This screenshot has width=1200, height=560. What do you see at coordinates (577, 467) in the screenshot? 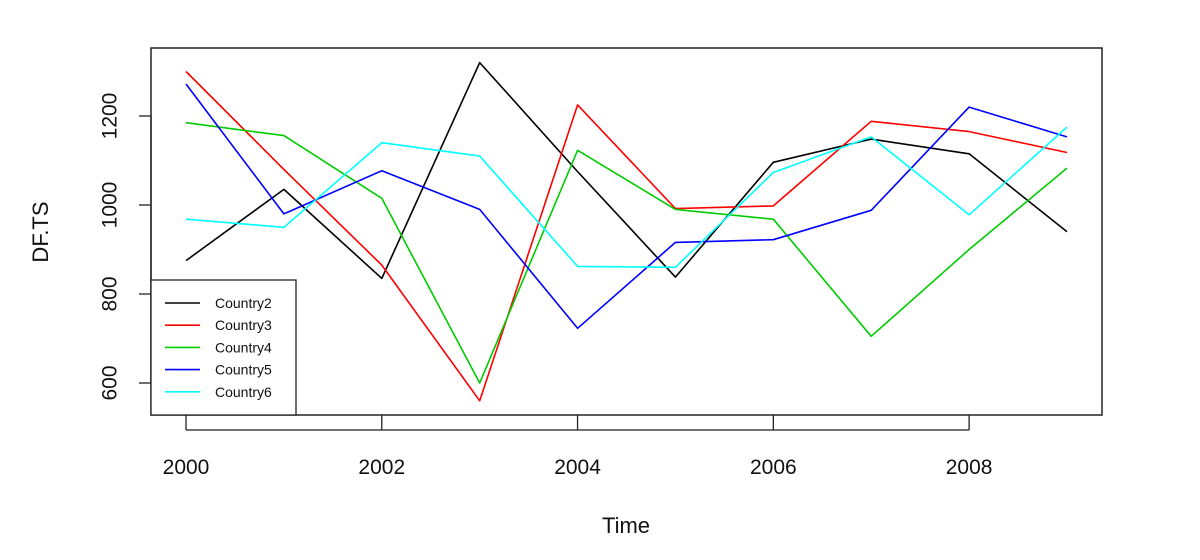
I see `x-tick-label: 2004` at bounding box center [577, 467].